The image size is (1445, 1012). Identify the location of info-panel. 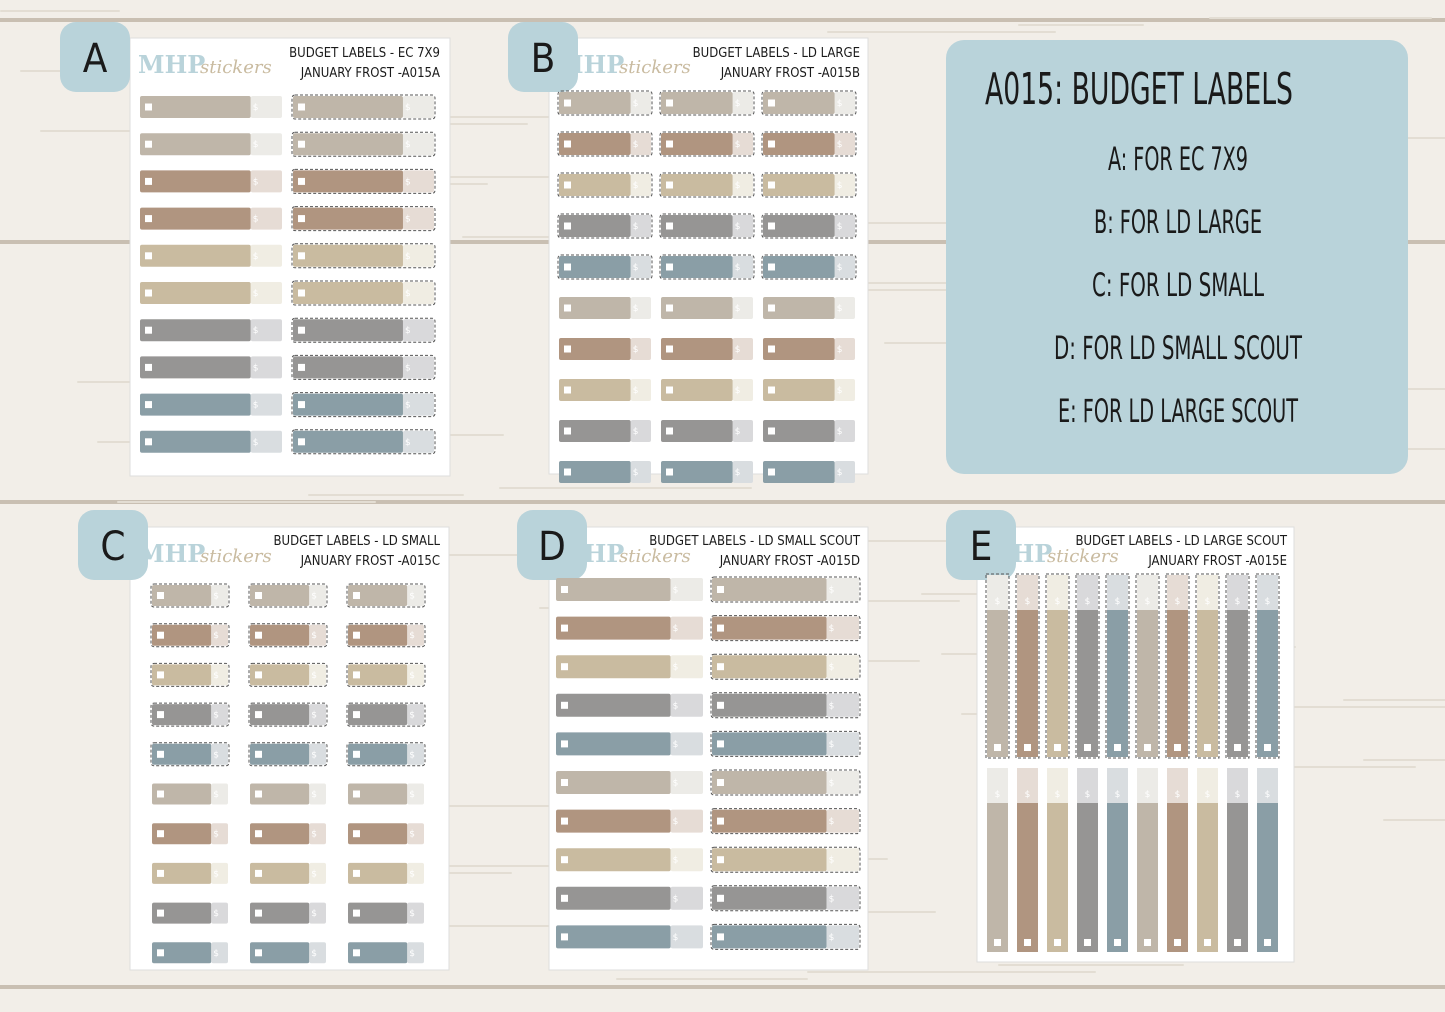
(1177, 257).